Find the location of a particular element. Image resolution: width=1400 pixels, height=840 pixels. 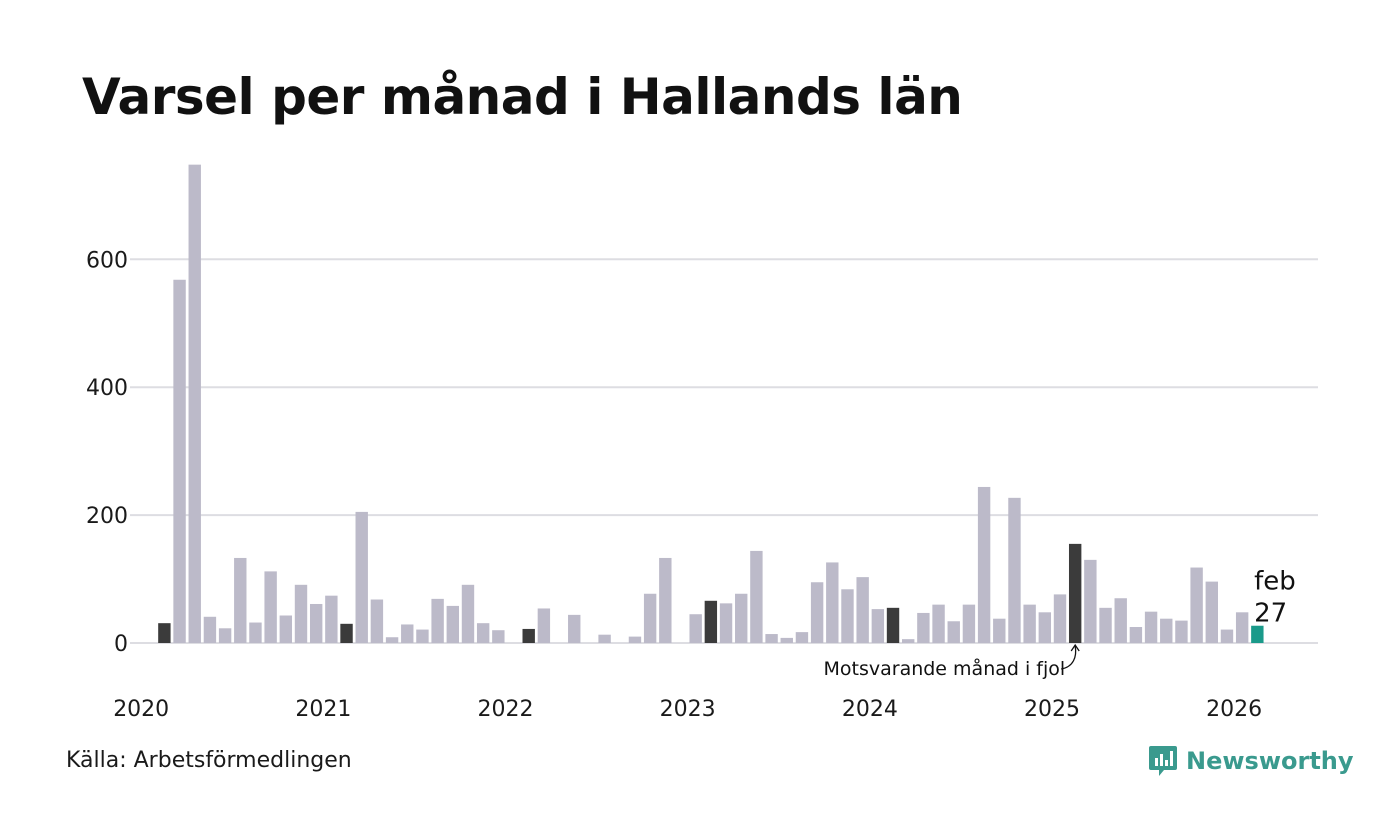

current-value-label: feb 27 is located at coordinates (1275, 598).